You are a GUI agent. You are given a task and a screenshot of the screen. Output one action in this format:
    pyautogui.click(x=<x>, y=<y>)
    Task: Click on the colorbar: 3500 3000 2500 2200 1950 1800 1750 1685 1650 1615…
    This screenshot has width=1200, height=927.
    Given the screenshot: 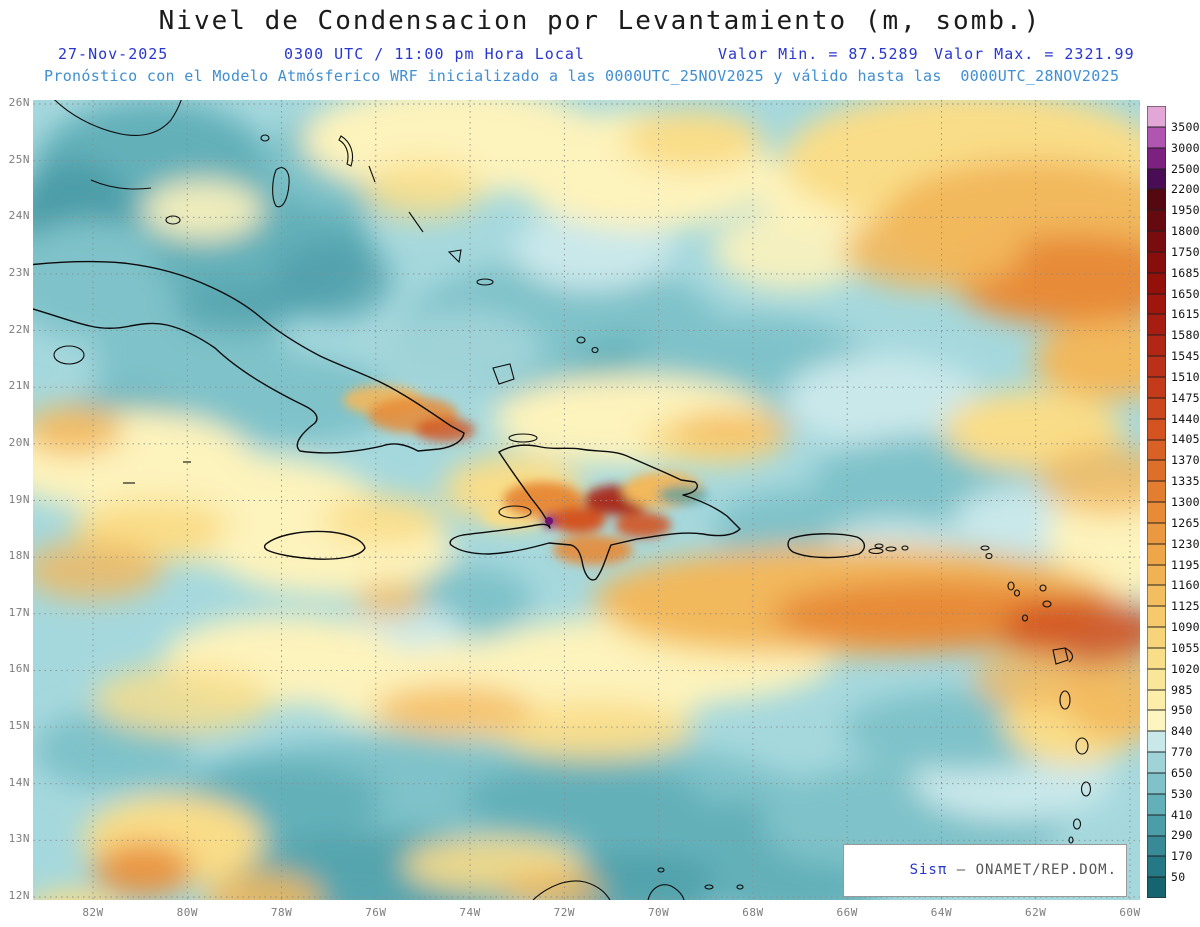 What is the action you would take?
    pyautogui.click(x=1173, y=502)
    